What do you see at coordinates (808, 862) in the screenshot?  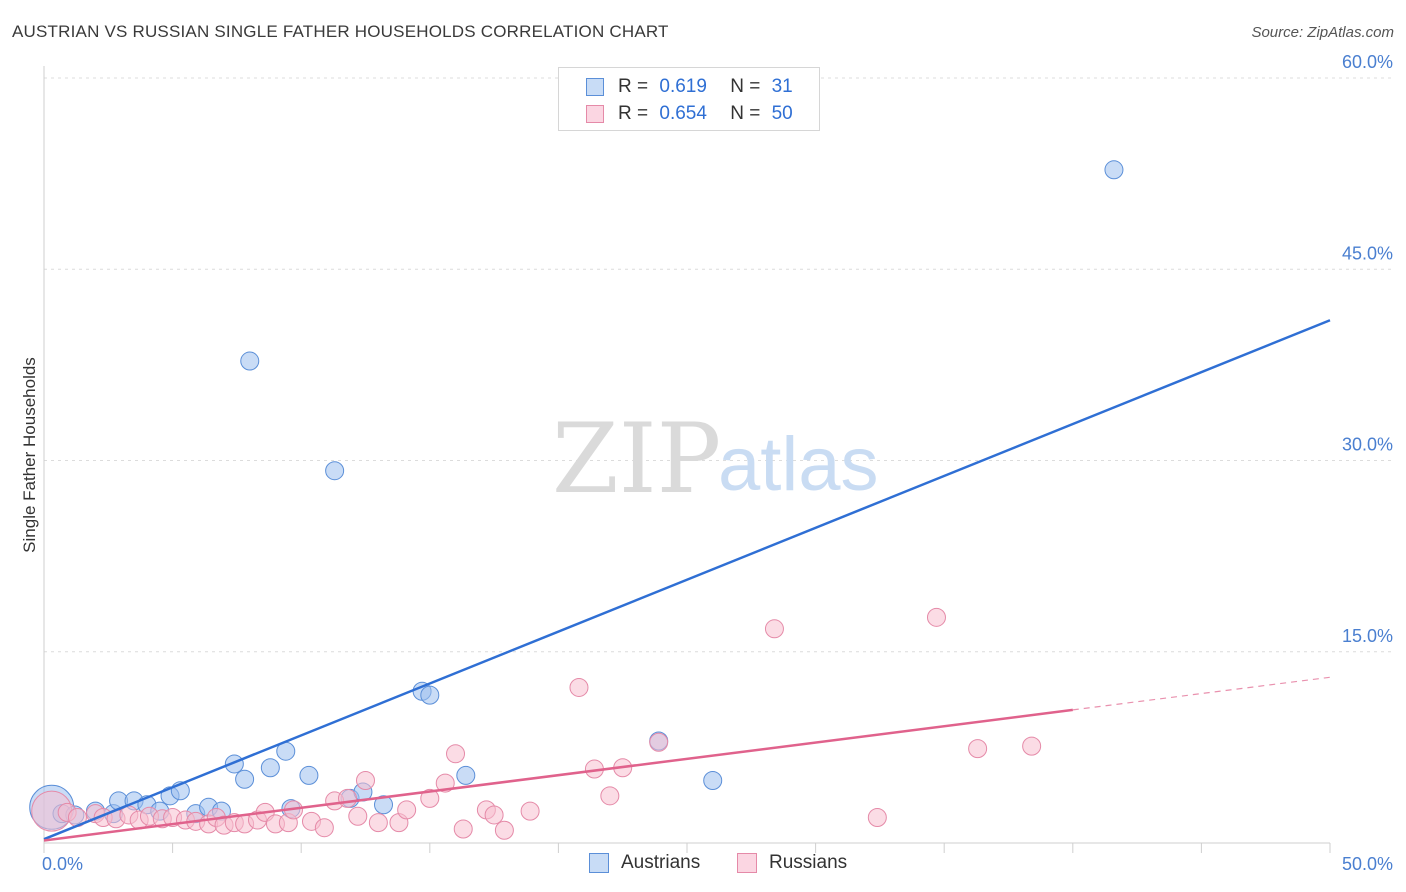 I see `russians-legend-label: Russians` at bounding box center [808, 862].